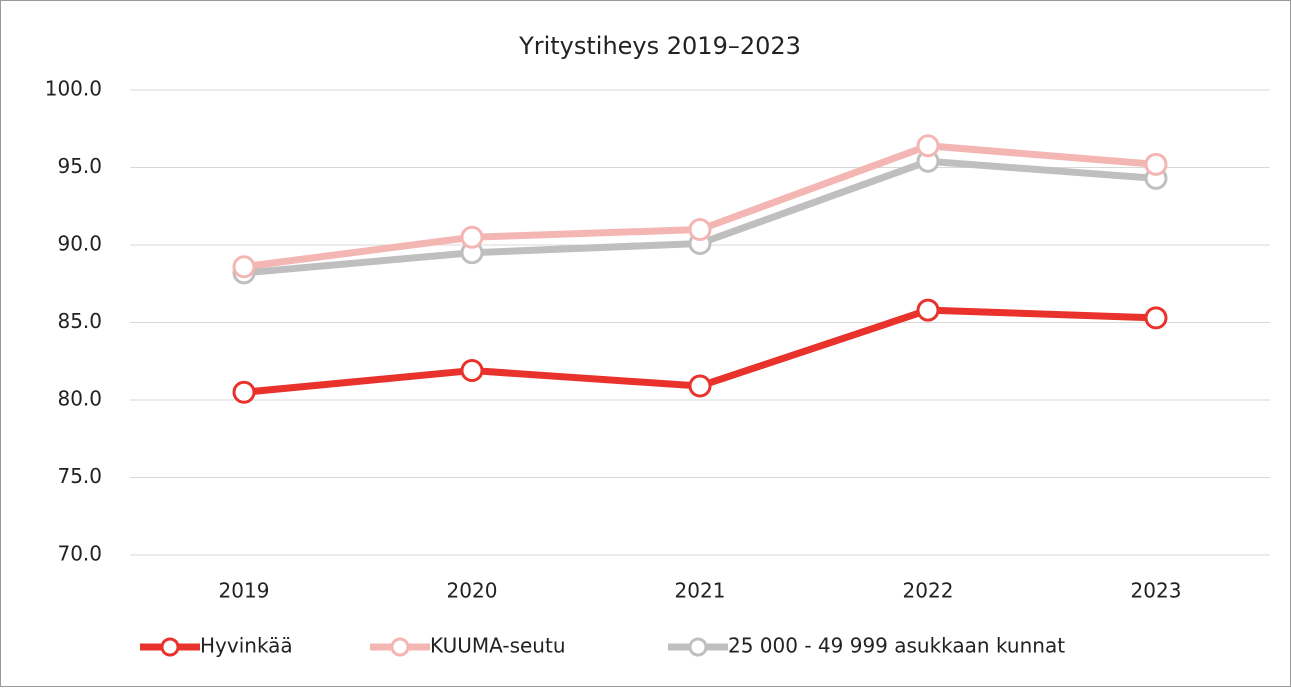 Image resolution: width=1291 pixels, height=691 pixels. I want to click on y-tick-label: 75.0, so click(79, 476).